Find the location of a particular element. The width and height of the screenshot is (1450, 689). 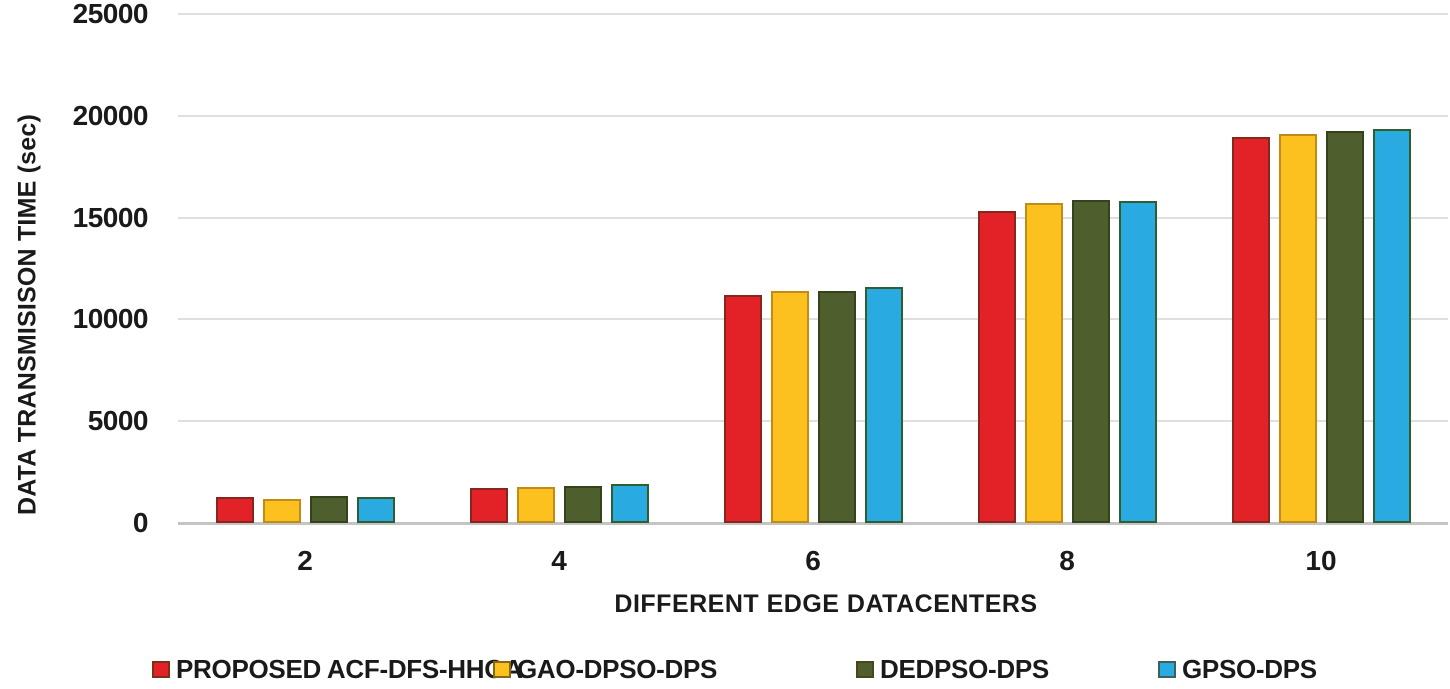

y-tick-label-10000: 10000 is located at coordinates (110, 319).